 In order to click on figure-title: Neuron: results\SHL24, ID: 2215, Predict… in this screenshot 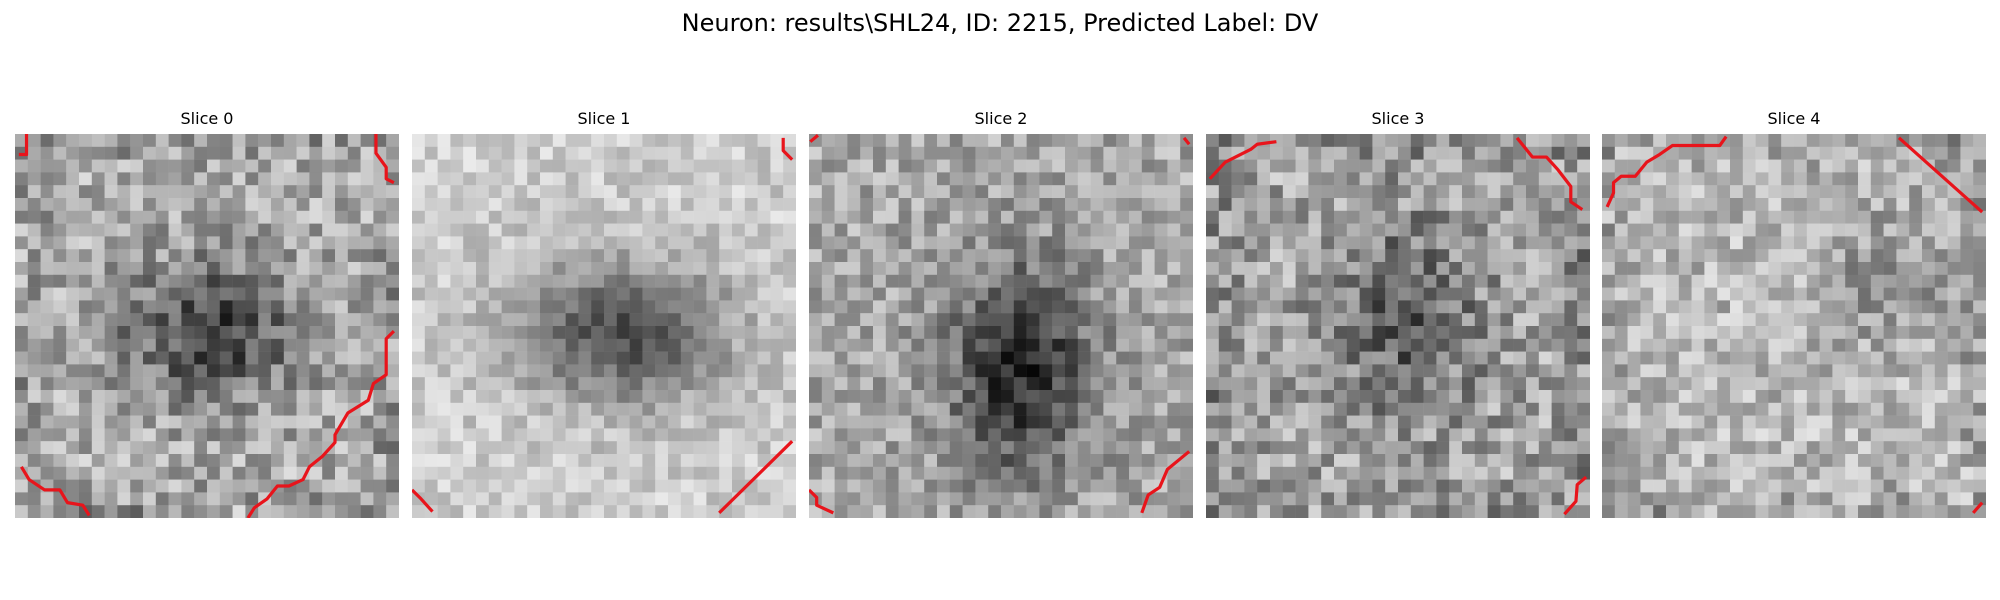, I will do `click(1000, 23)`.